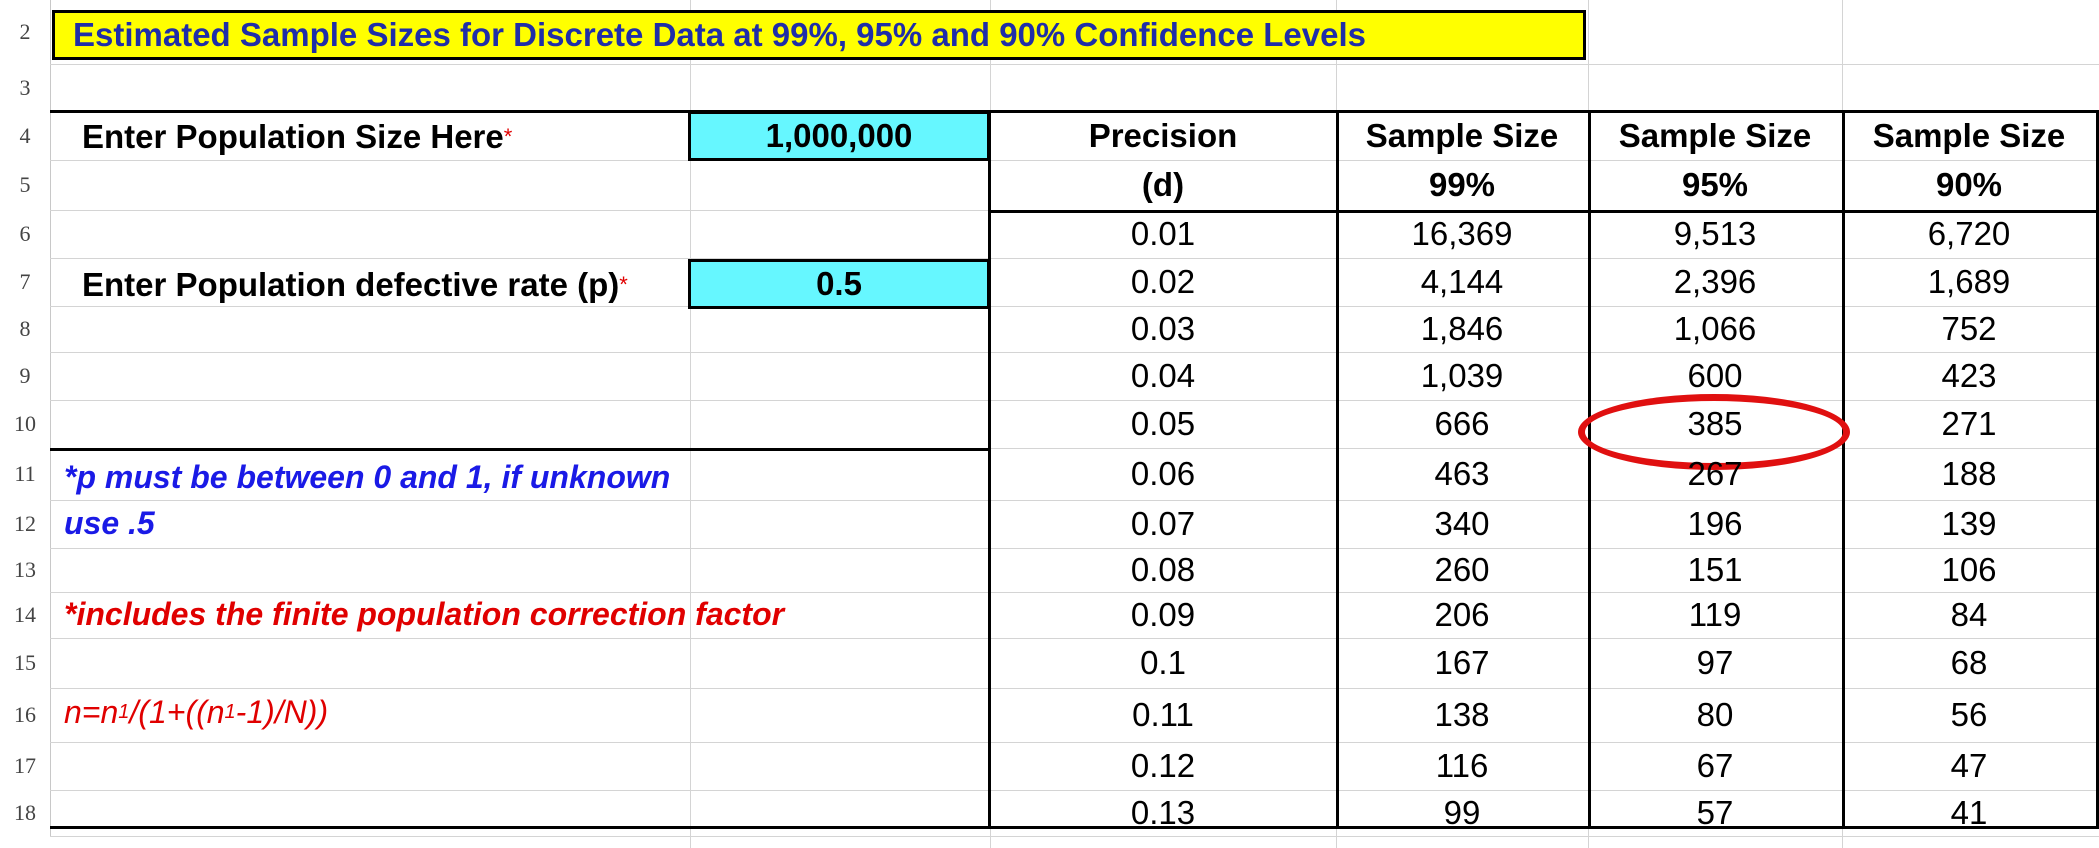 The height and width of the screenshot is (848, 2099). Describe the element at coordinates (1715, 375) in the screenshot. I see `sample-size-cell: 600` at that location.